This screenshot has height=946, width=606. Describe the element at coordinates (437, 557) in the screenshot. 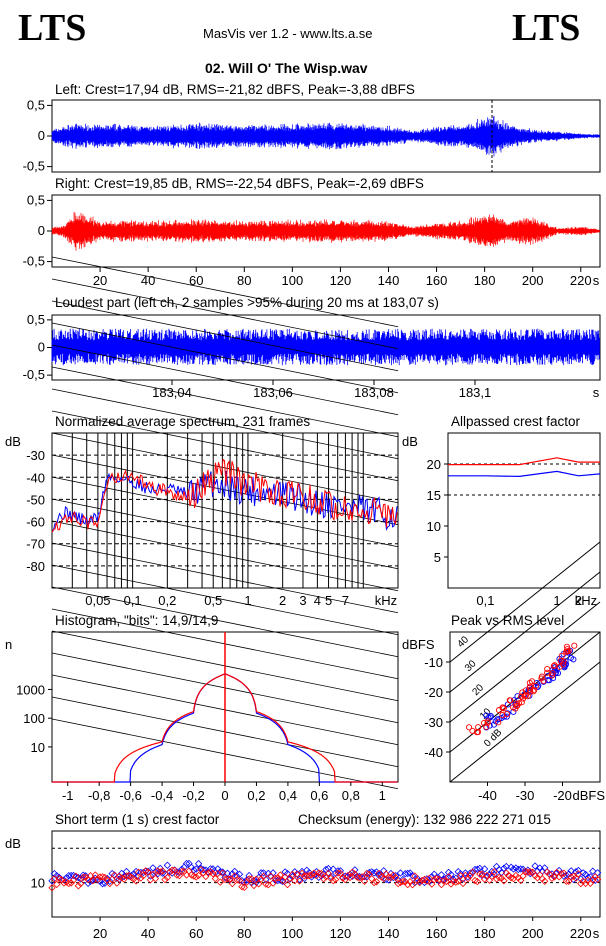

I see `crest-ap-ytick-label: 5` at that location.